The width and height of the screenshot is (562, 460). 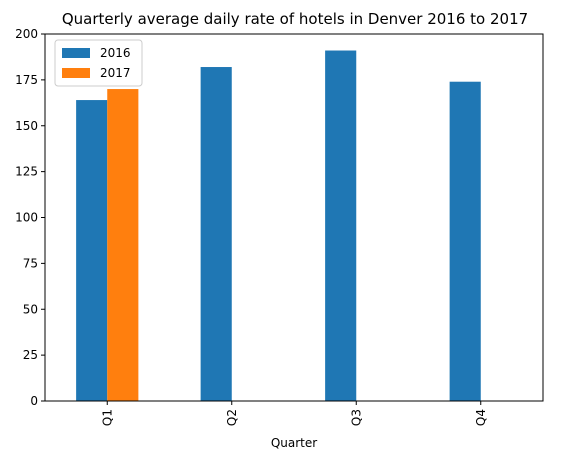 I want to click on y-axis: 0 25 50 75 100 125 150 175 200, so click(x=30, y=217).